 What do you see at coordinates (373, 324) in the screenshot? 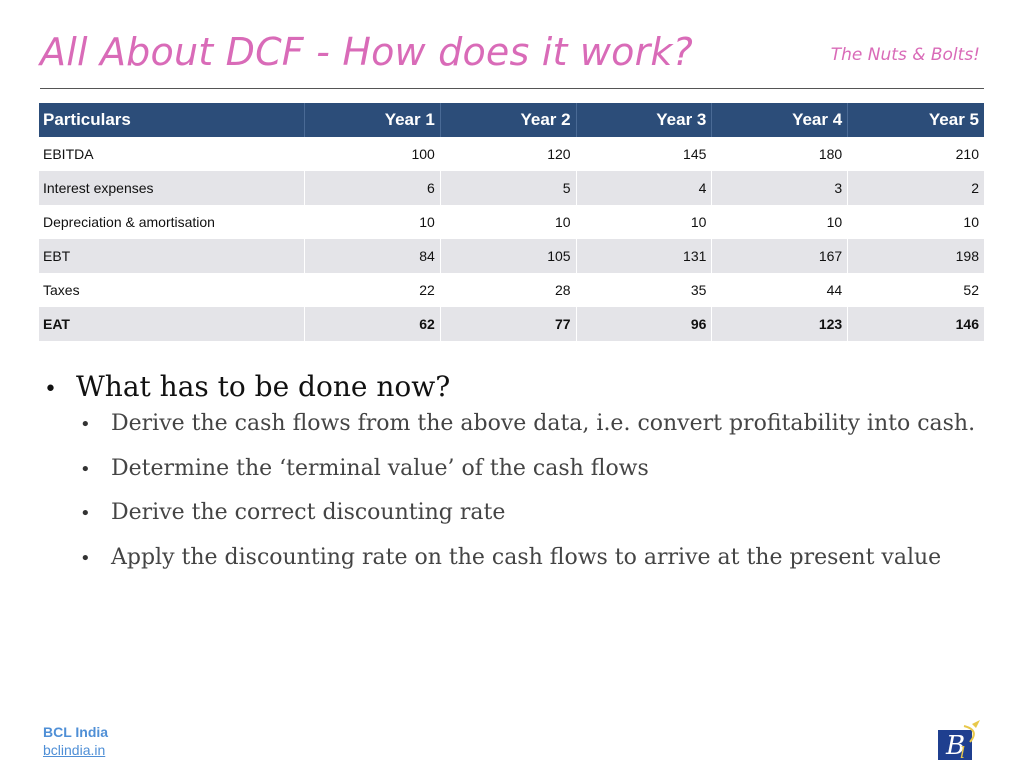
I see `table-cell: 62` at bounding box center [373, 324].